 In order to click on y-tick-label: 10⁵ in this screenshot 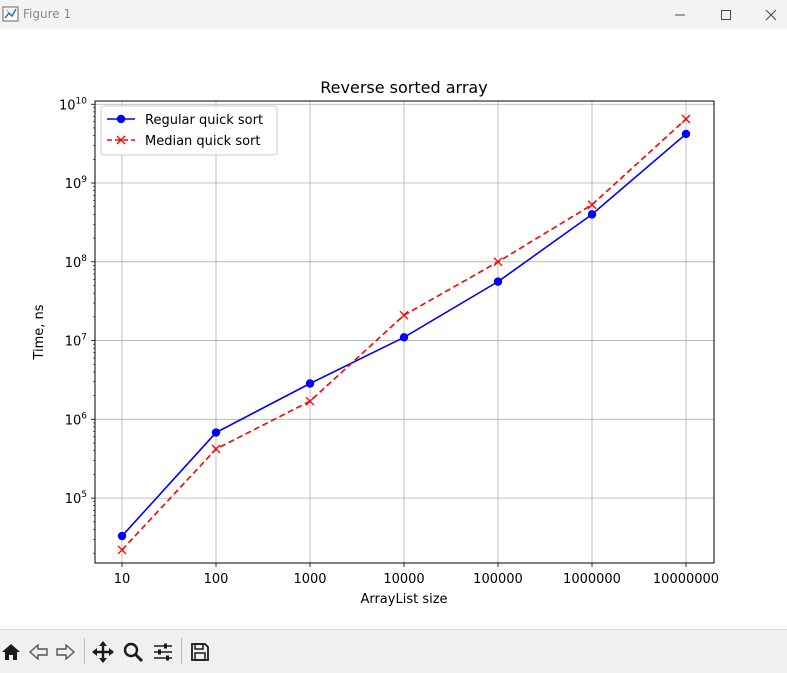, I will do `click(76, 498)`.